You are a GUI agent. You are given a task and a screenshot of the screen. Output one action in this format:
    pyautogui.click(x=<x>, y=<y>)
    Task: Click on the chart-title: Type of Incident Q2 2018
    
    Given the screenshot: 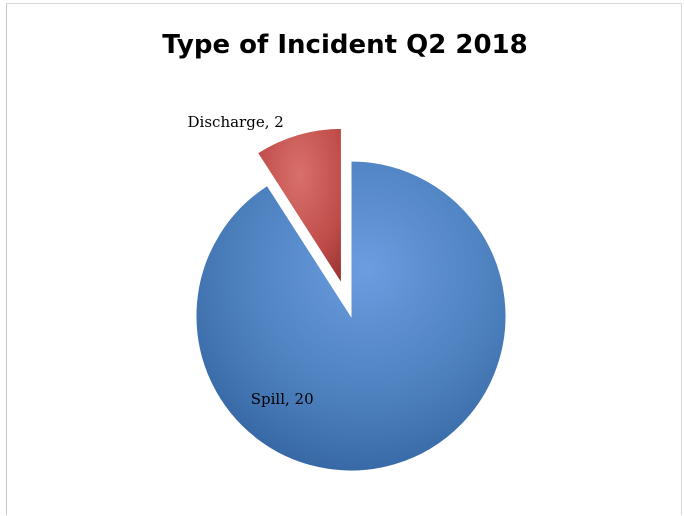 What is the action you would take?
    pyautogui.click(x=344, y=45)
    